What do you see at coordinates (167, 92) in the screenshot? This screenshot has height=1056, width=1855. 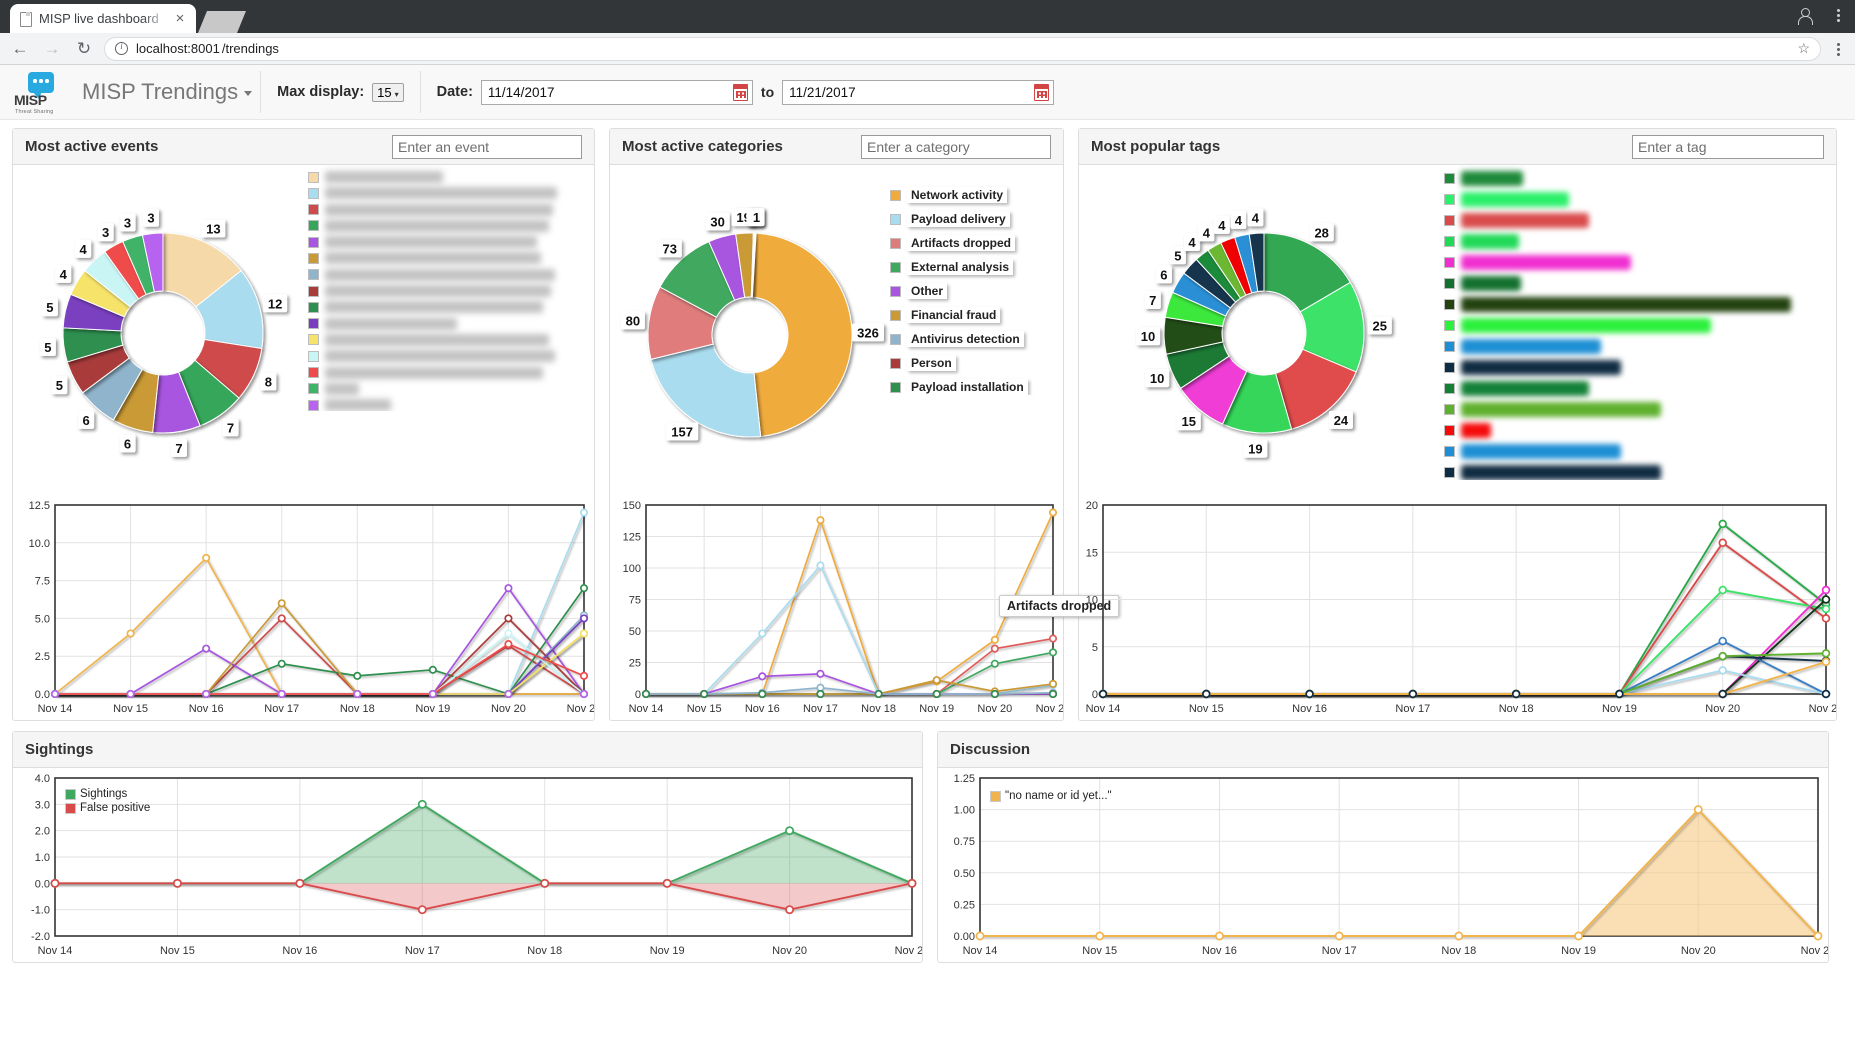 I see `brand-title: MISP Trendings` at bounding box center [167, 92].